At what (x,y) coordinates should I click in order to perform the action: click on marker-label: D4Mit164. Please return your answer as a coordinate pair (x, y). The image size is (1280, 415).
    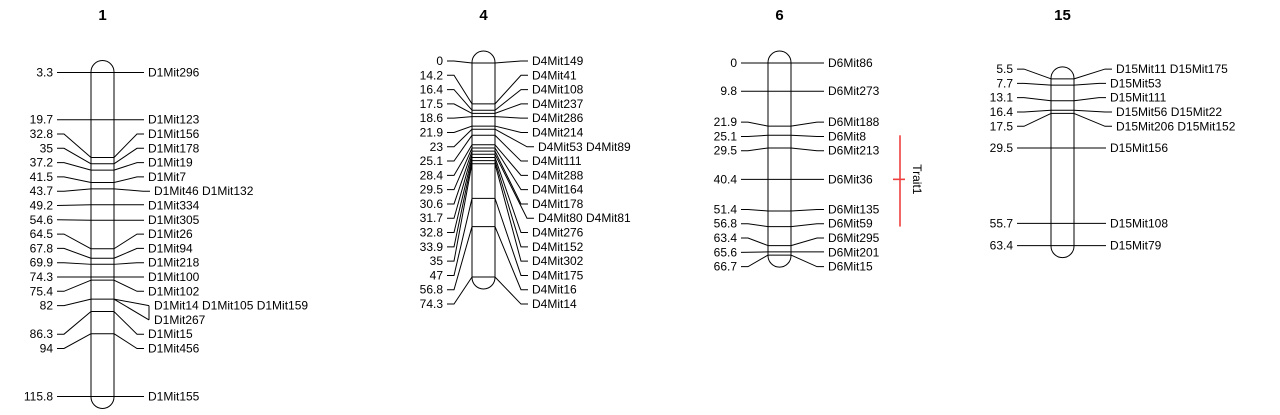
    Looking at the image, I should click on (558, 190).